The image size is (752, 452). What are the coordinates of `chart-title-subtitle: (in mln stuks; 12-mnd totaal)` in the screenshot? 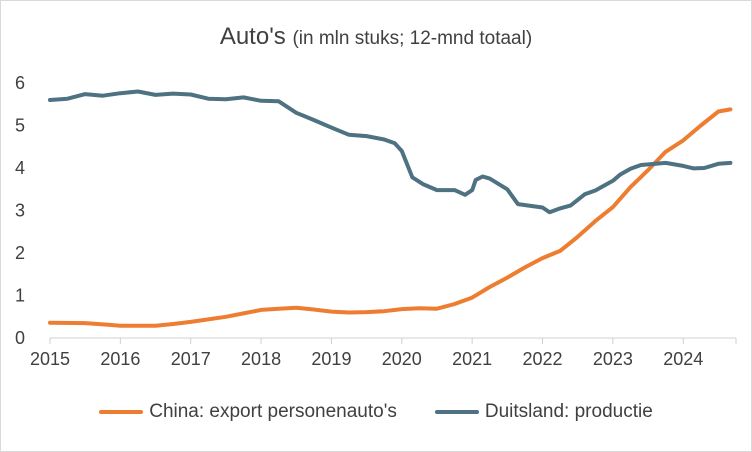 It's located at (412, 38).